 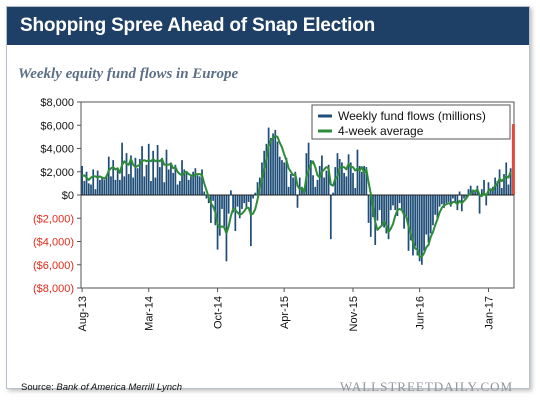 What do you see at coordinates (57, 173) in the screenshot?
I see `y-tick-label: $2,000` at bounding box center [57, 173].